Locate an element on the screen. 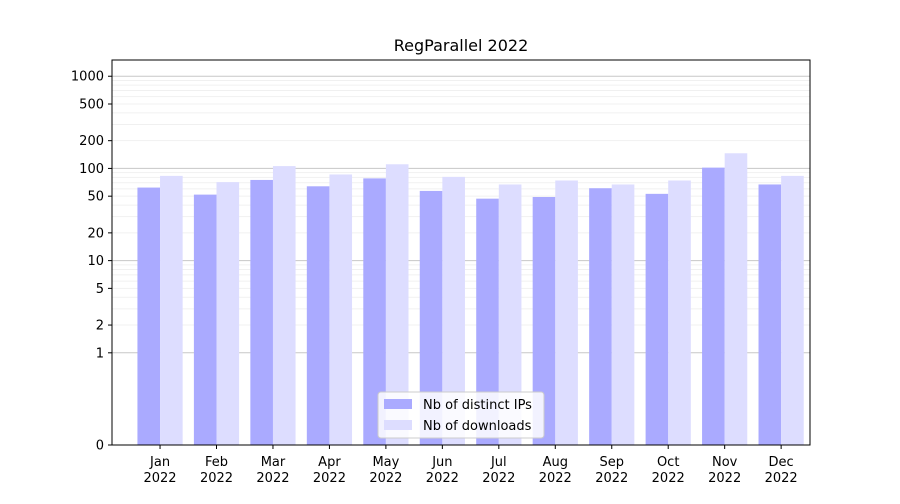 The image size is (900, 504). x-tick-label: Mar 2022 is located at coordinates (272, 470).